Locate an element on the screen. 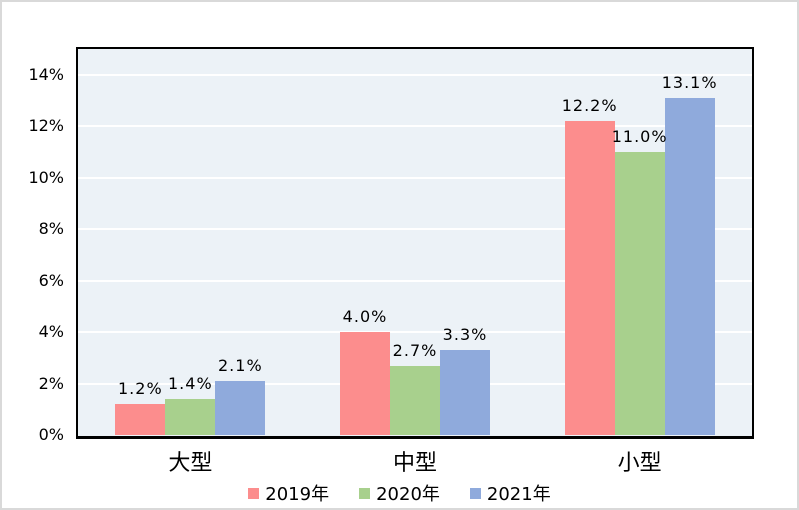 The height and width of the screenshot is (510, 799). data-label: 1.4% is located at coordinates (190, 383).